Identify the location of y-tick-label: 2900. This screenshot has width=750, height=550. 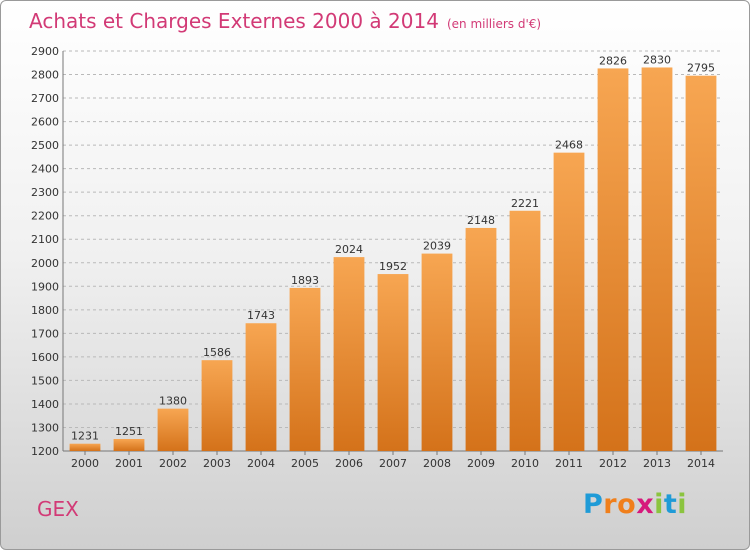
(45, 51).